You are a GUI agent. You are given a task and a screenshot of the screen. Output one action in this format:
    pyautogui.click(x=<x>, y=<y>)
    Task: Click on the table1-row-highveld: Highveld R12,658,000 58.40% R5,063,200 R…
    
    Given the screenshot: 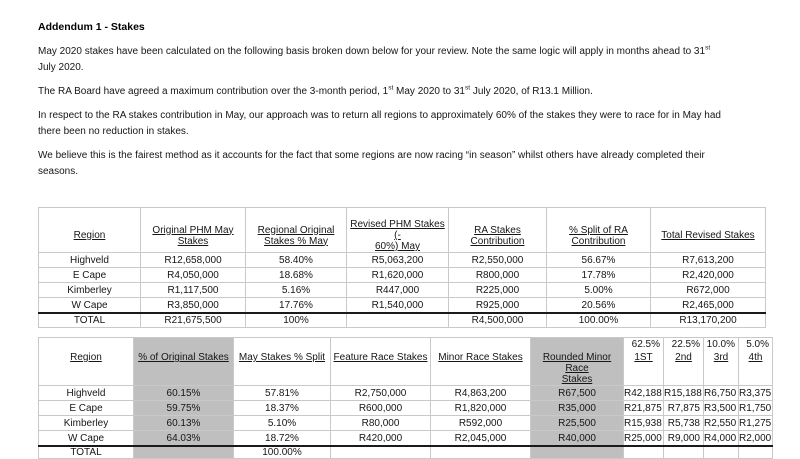 What is the action you would take?
    pyautogui.click(x=402, y=260)
    